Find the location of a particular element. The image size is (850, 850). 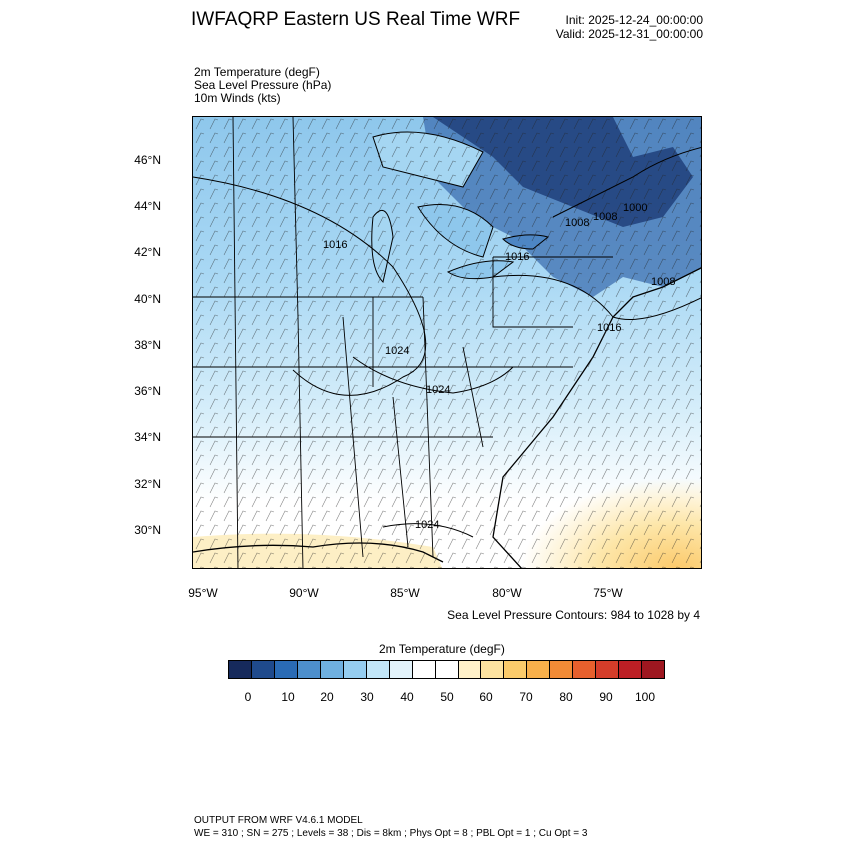

lon-tick: 80°W is located at coordinates (507, 593).